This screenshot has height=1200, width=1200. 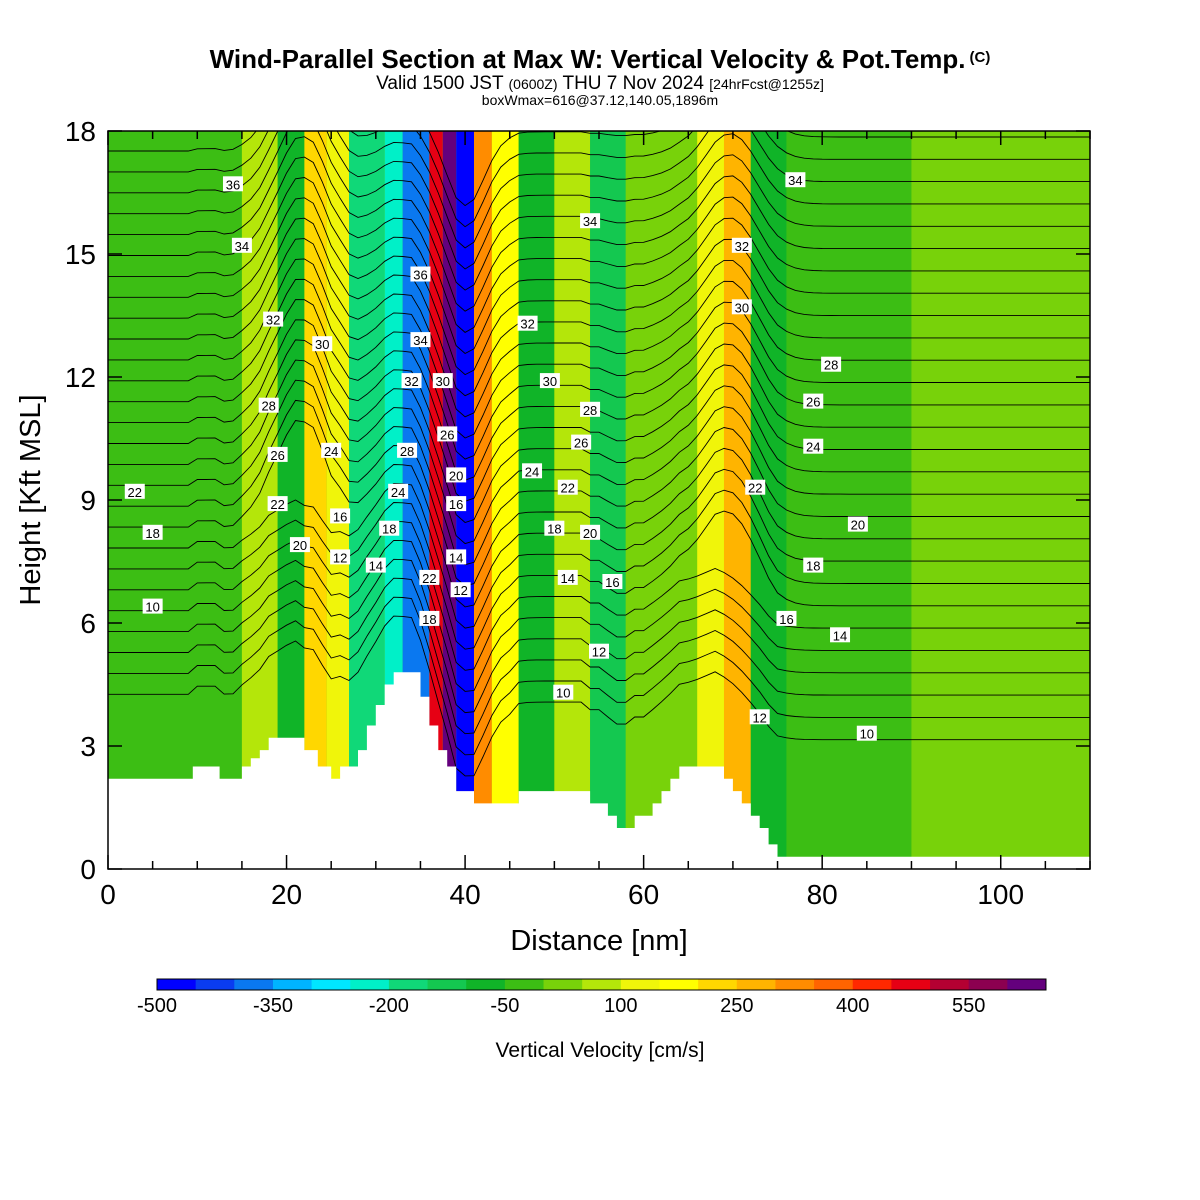 What do you see at coordinates (440, 83) in the screenshot?
I see `valid-time: Valid 1500 JST` at bounding box center [440, 83].